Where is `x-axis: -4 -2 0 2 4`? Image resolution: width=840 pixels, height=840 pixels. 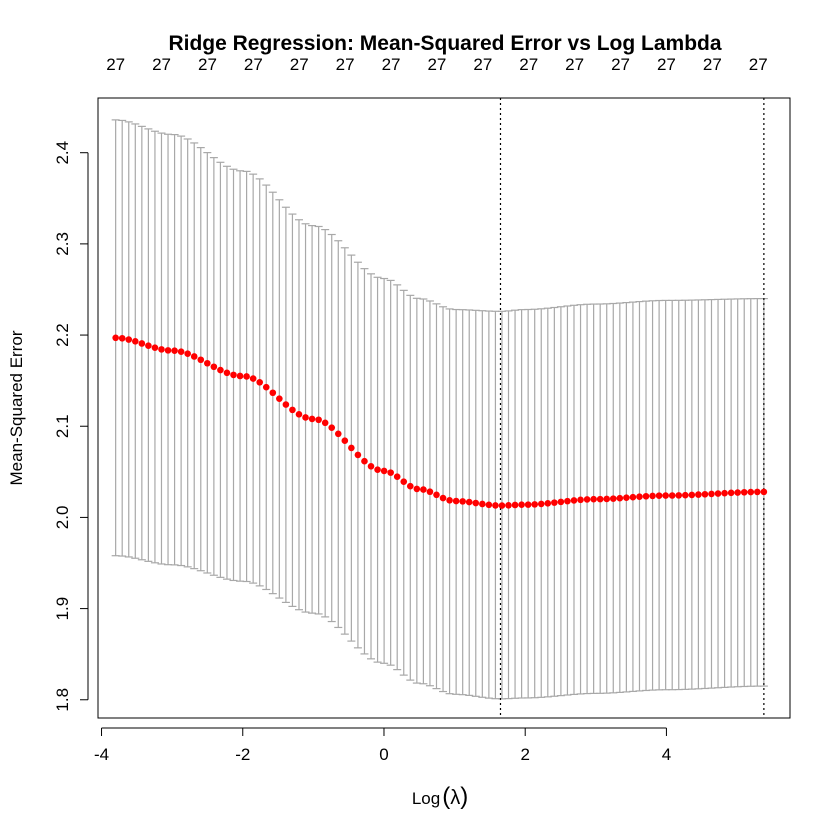 x-axis: -4 -2 0 2 4 is located at coordinates (382, 745).